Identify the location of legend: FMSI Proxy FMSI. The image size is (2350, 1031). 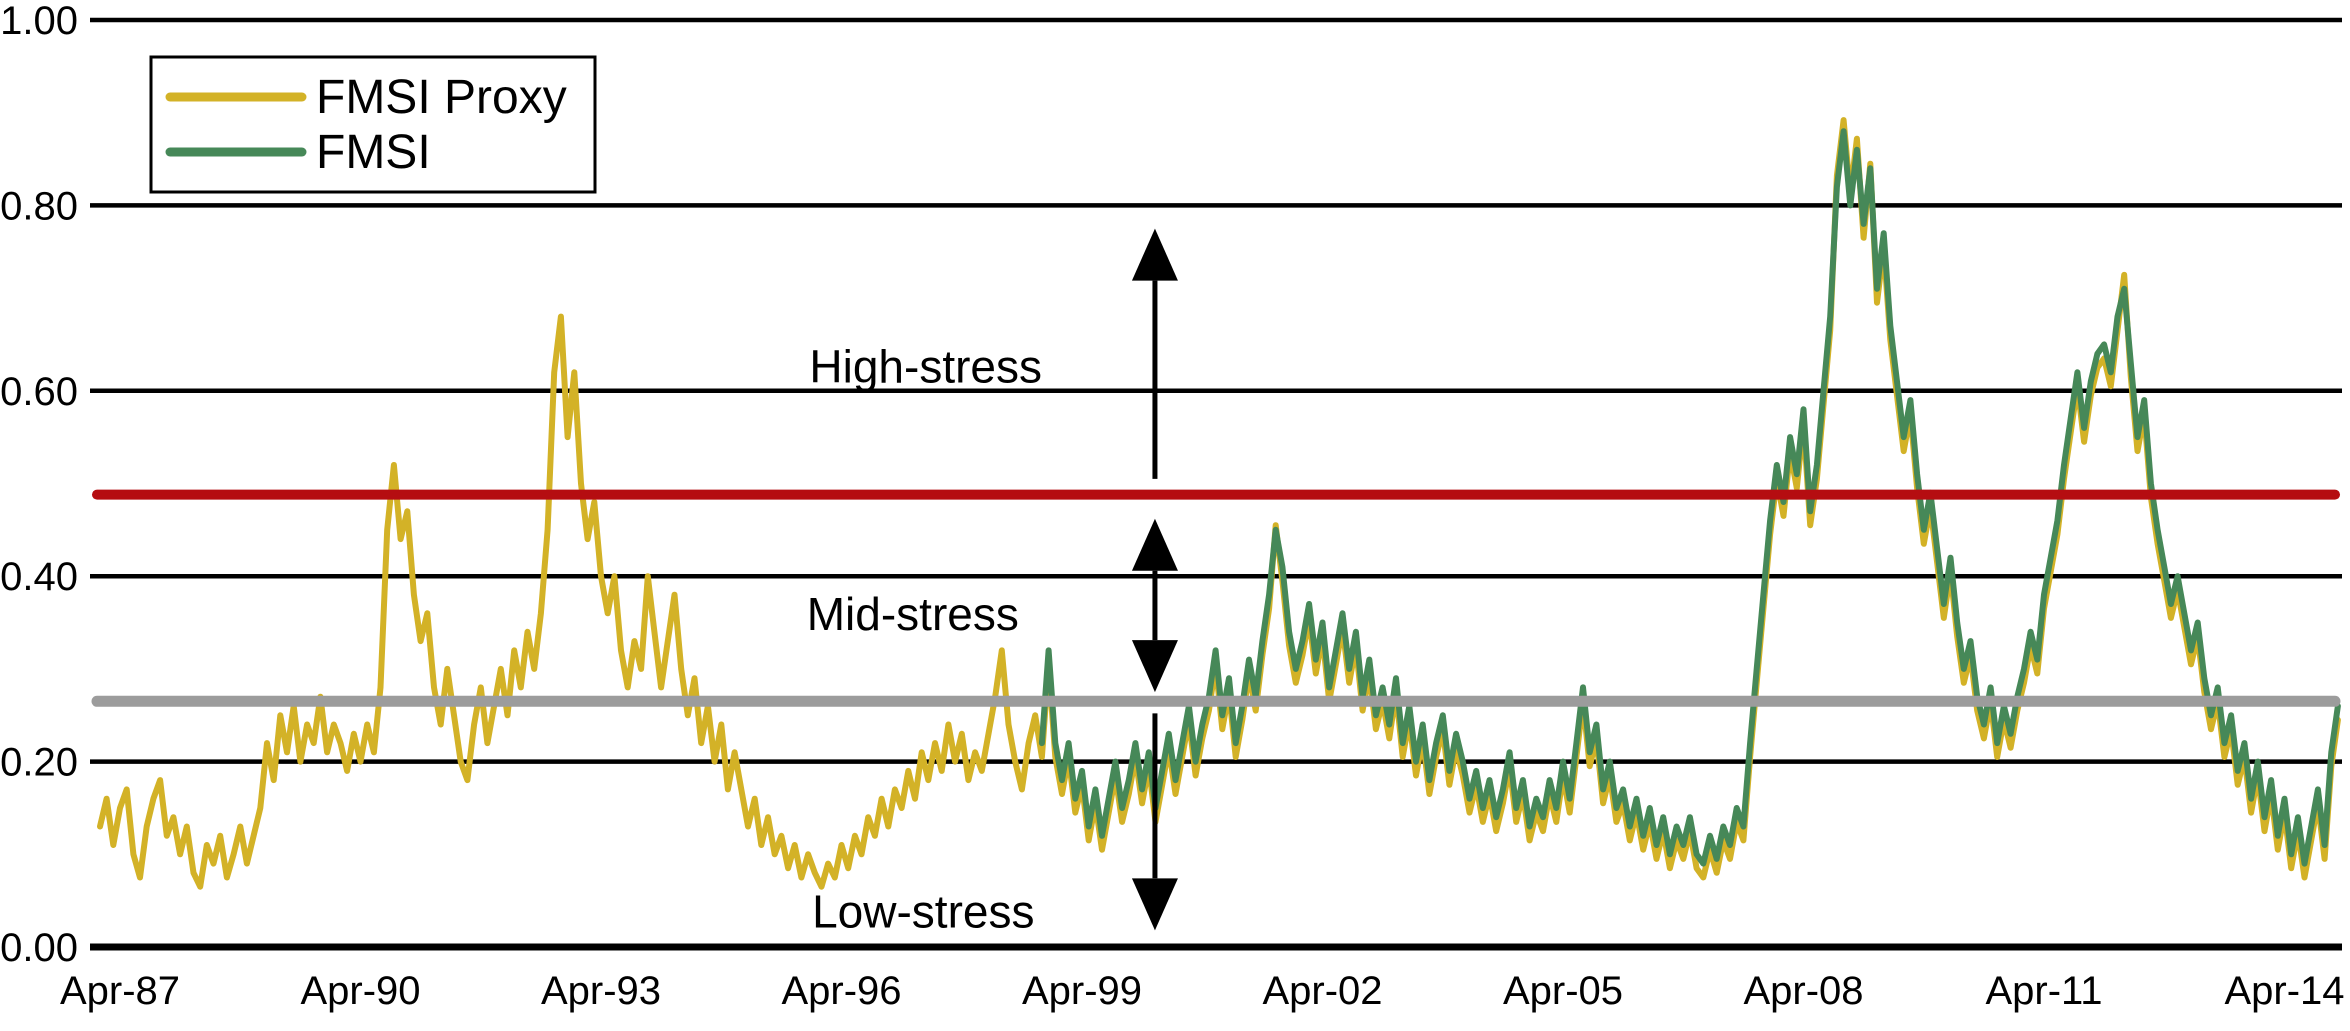
(373, 124).